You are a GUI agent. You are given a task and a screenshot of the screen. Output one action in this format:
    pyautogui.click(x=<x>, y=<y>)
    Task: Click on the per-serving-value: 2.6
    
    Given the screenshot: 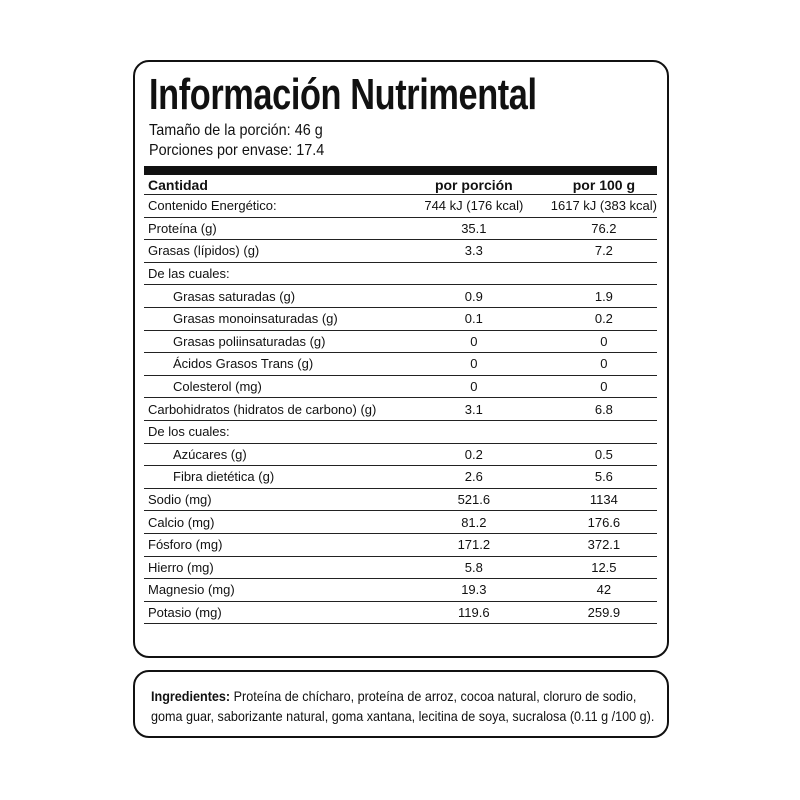 What is the action you would take?
    pyautogui.click(x=473, y=477)
    